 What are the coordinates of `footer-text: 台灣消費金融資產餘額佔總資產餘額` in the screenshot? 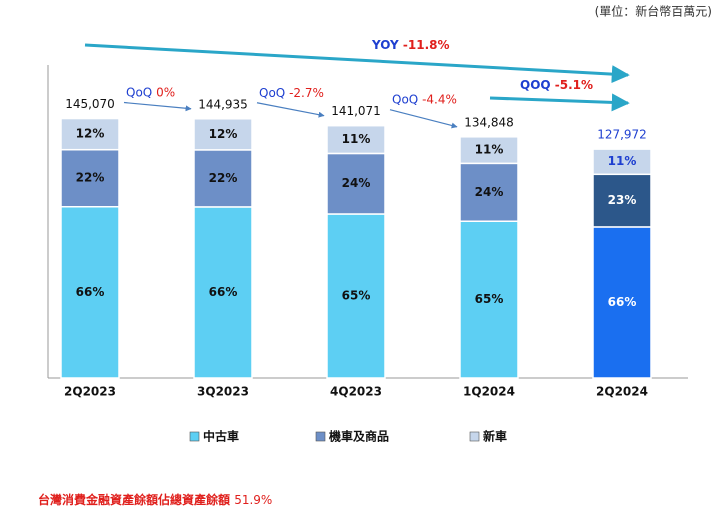 It's located at (134, 499).